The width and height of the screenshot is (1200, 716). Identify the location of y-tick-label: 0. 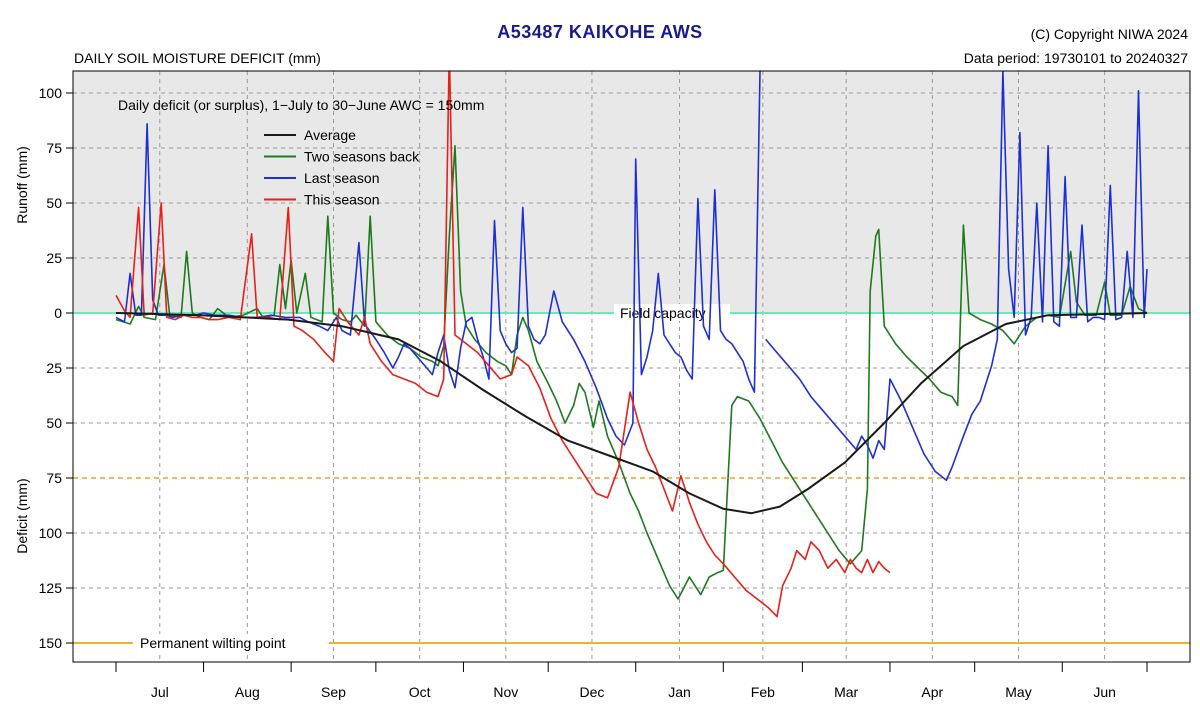
(58, 313).